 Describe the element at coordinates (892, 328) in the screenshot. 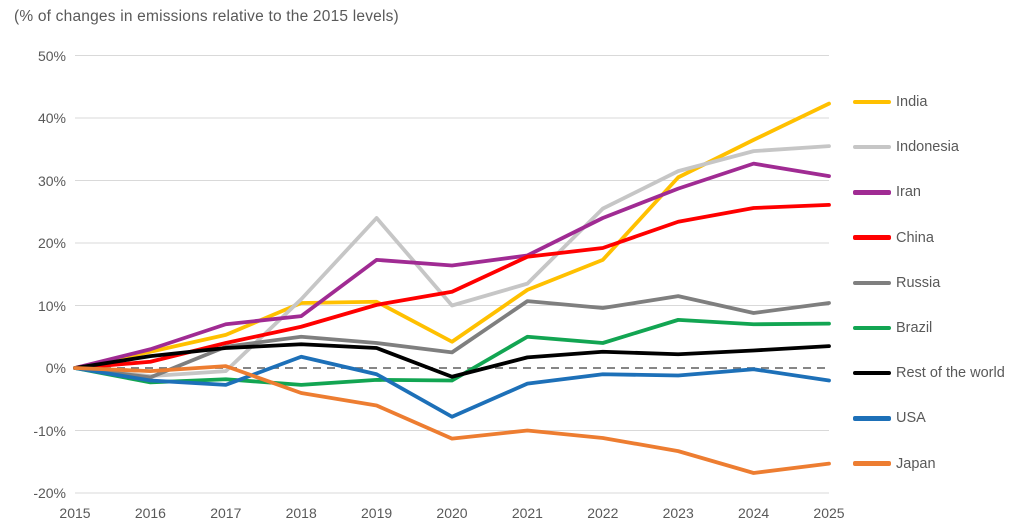

I see `legend-item-brazil: Brazil` at that location.